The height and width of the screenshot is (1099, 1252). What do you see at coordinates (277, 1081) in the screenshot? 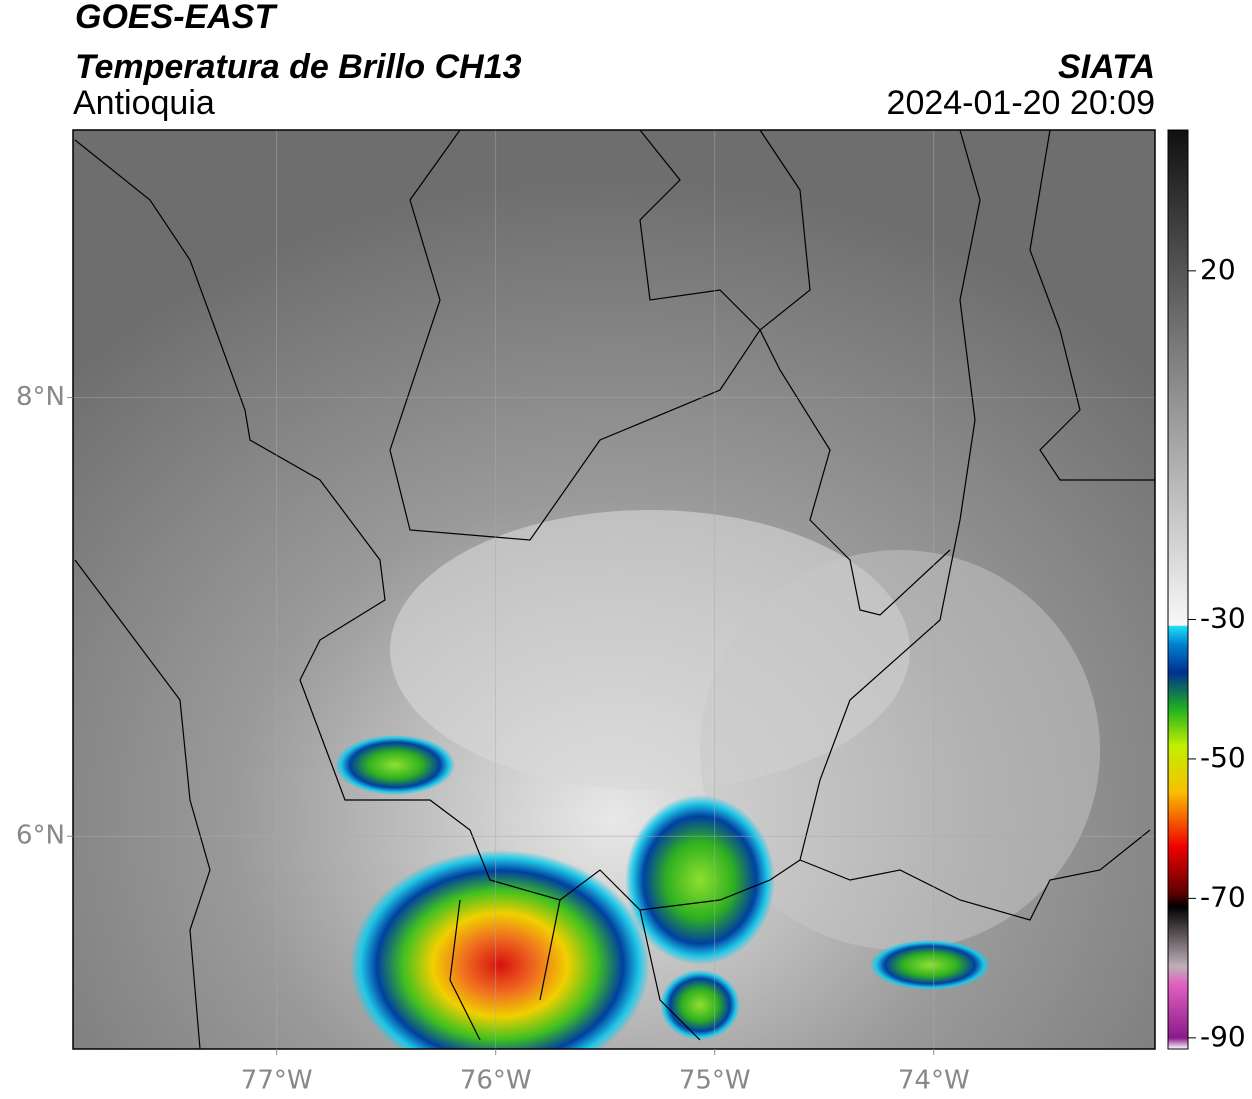
I see `x-tick-label: 77°W` at bounding box center [277, 1081].